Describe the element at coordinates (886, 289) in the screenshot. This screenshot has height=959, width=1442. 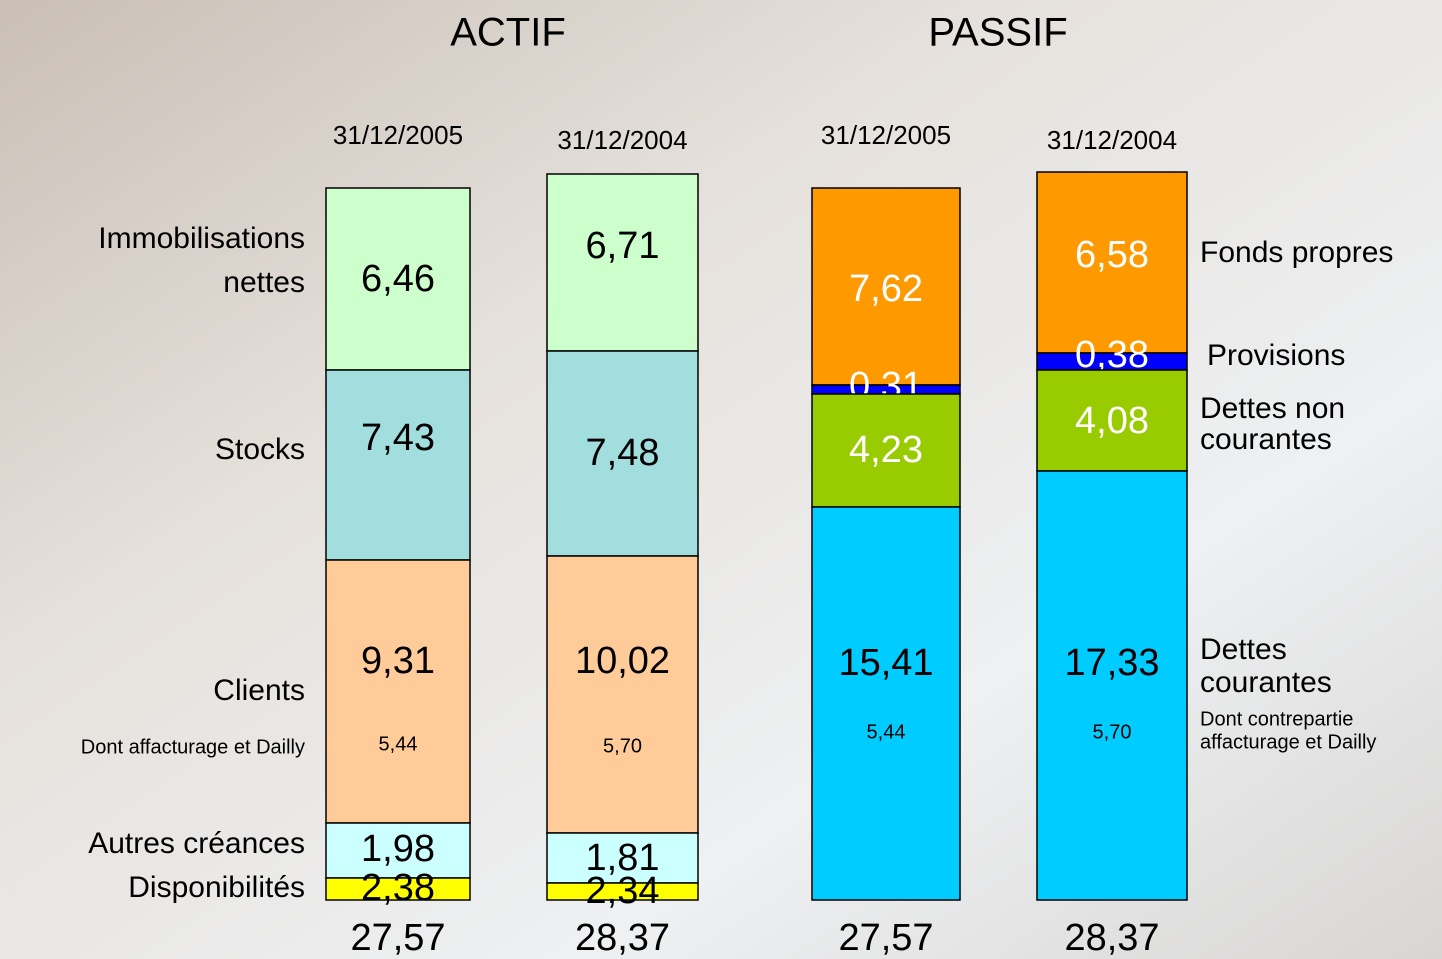
I see `segment-value: 7,62` at that location.